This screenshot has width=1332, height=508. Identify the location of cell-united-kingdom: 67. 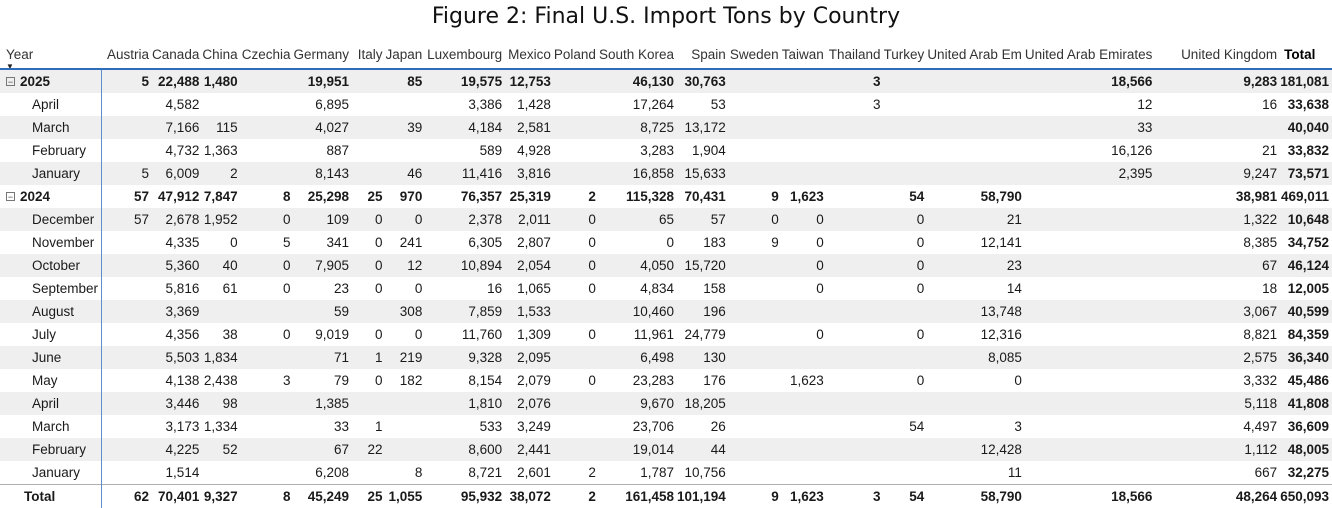
(1217, 265).